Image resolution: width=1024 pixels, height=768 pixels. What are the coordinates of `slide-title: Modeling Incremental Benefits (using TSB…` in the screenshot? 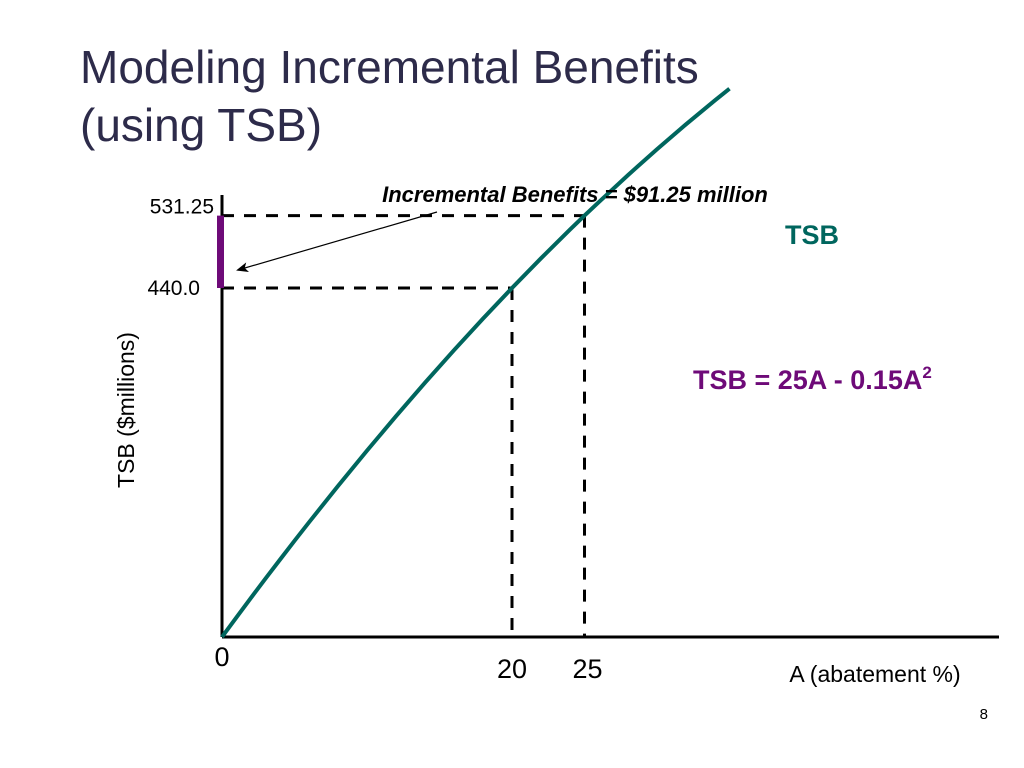 It's located at (389, 96).